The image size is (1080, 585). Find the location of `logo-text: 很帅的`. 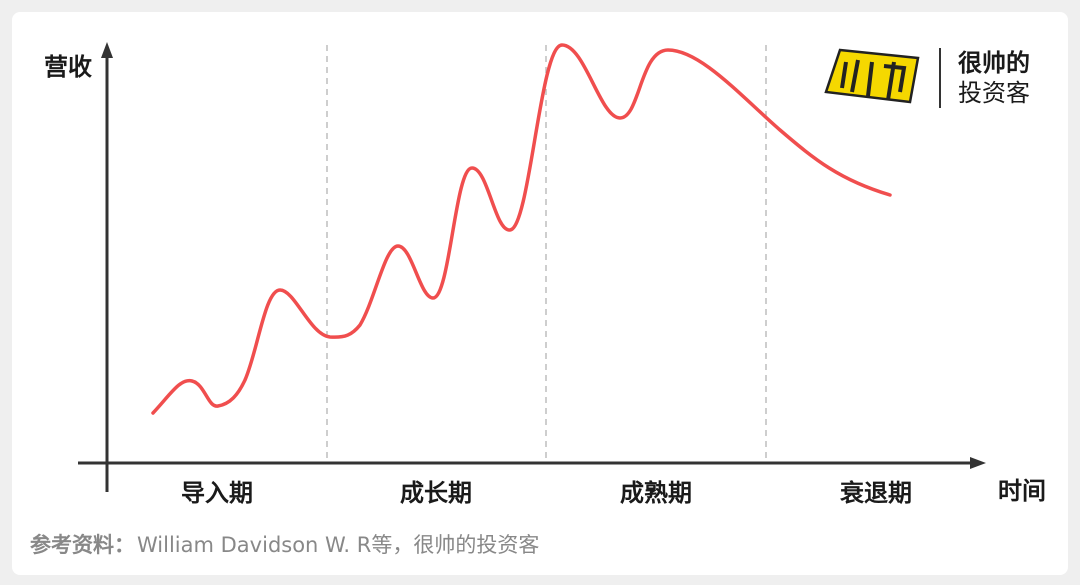

logo-text: 很帅的 is located at coordinates (994, 63).